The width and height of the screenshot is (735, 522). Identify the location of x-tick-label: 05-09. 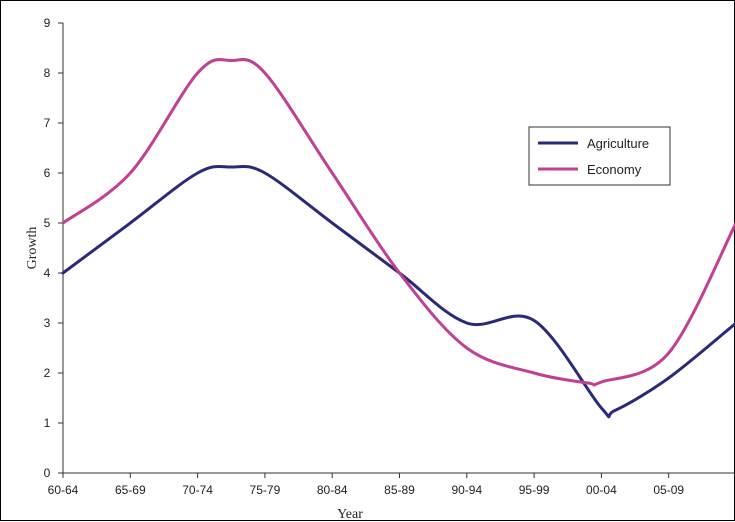
(668, 490).